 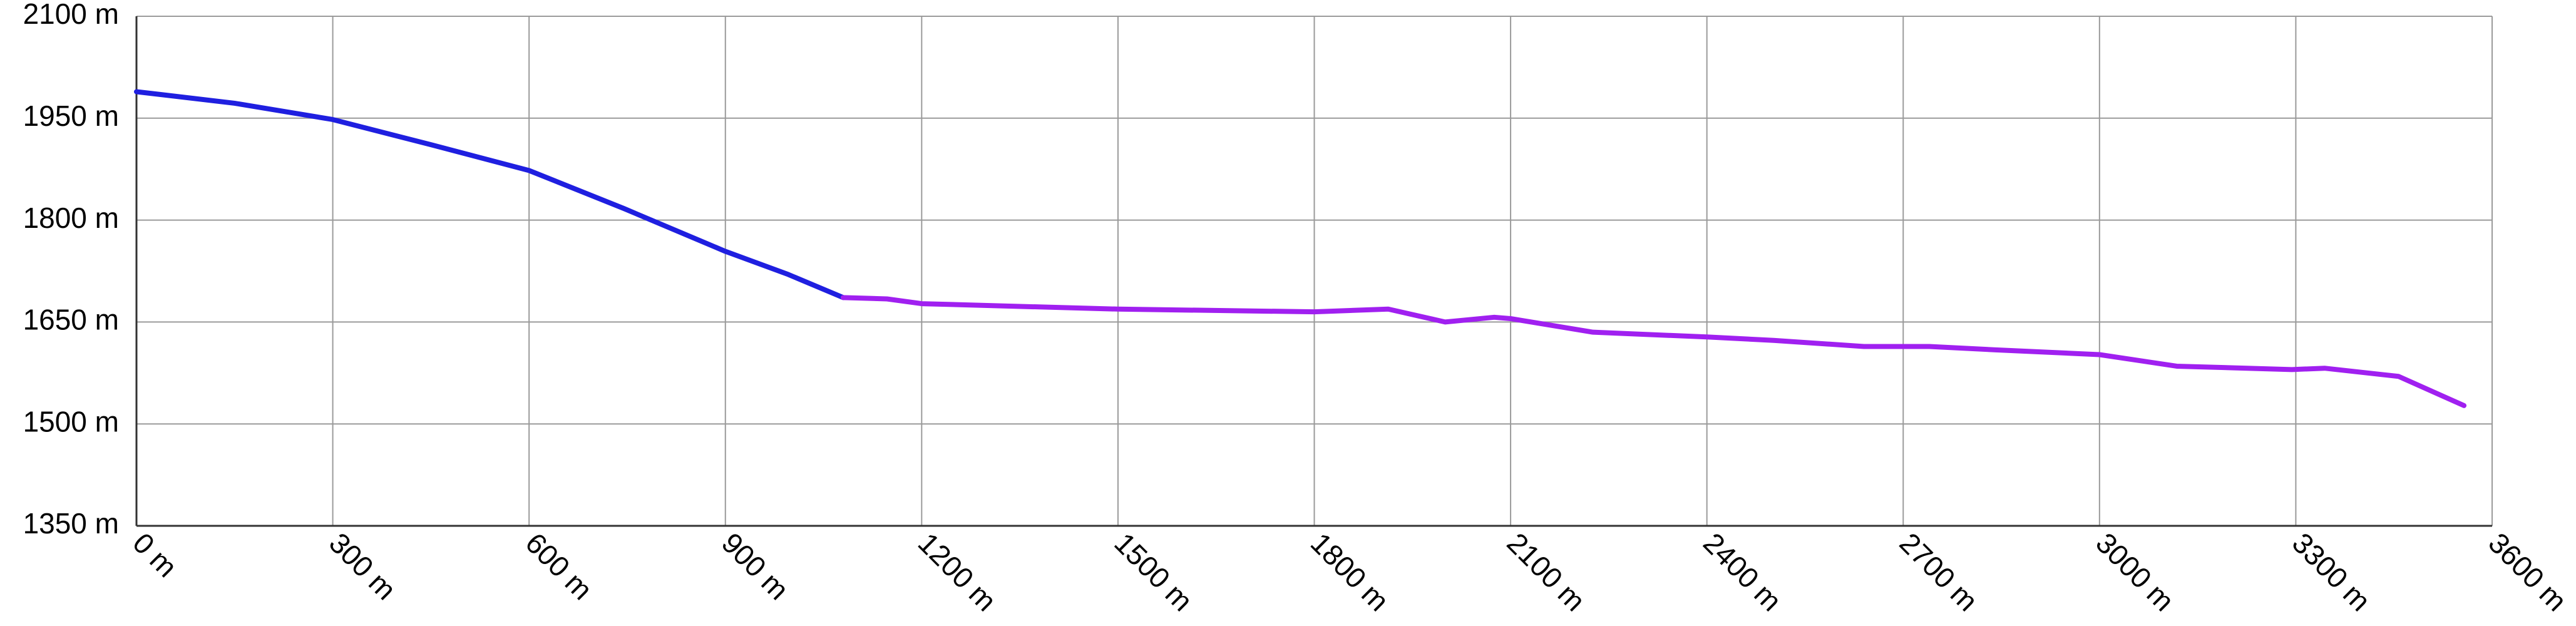 What do you see at coordinates (71, 320) in the screenshot?
I see `y-tick-label: 1650 m` at bounding box center [71, 320].